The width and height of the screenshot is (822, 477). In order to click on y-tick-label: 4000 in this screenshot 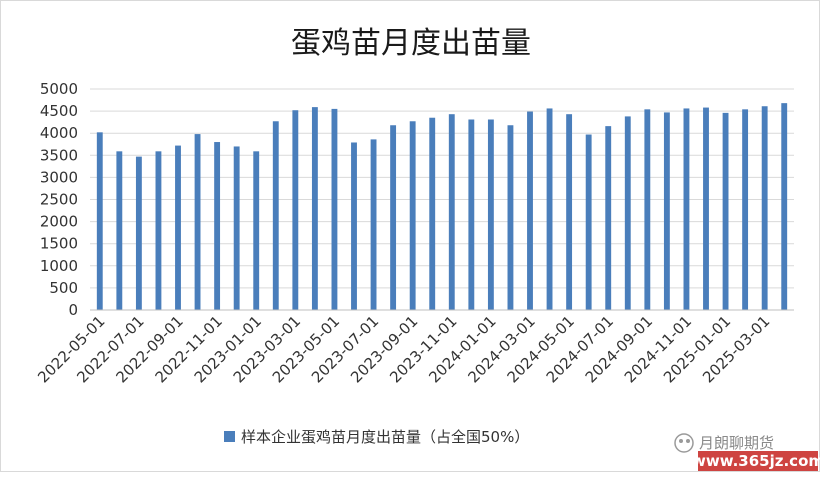, I will do `click(59, 133)`.